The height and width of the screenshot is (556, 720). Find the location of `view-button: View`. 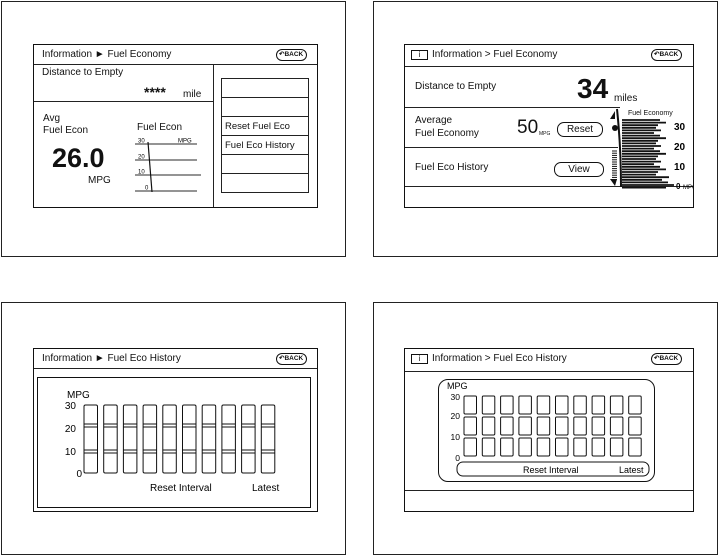

view-button: View is located at coordinates (579, 169).